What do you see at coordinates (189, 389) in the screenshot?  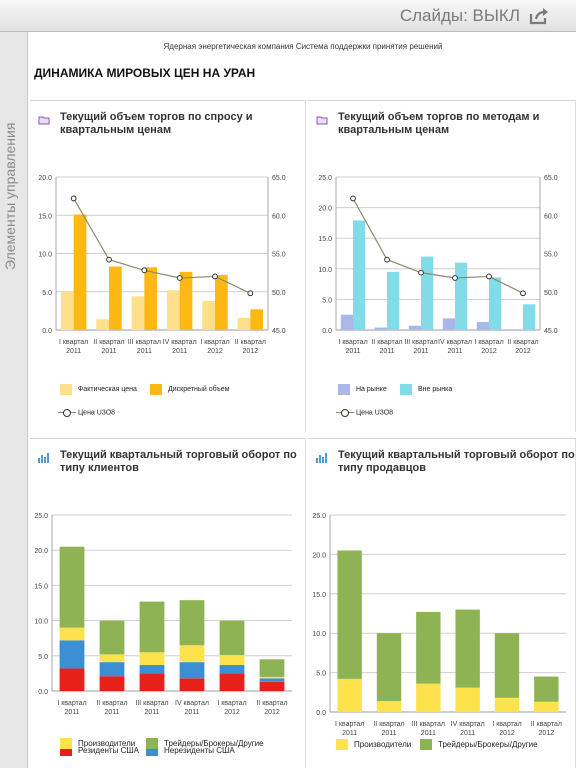 I see `legend-item: Дискретный объем` at bounding box center [189, 389].